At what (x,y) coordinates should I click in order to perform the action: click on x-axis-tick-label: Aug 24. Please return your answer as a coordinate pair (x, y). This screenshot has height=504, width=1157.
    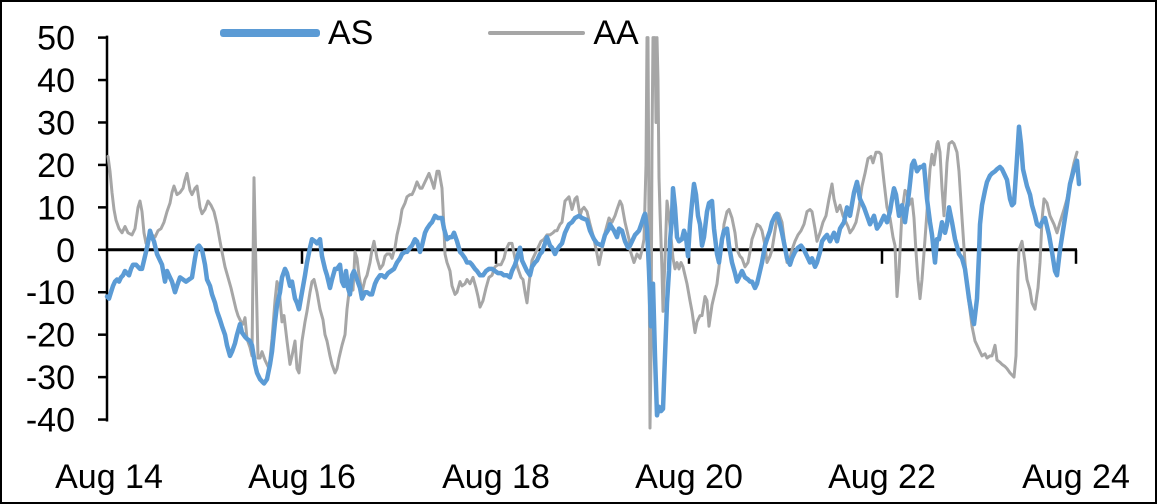
    Looking at the image, I should click on (1076, 477).